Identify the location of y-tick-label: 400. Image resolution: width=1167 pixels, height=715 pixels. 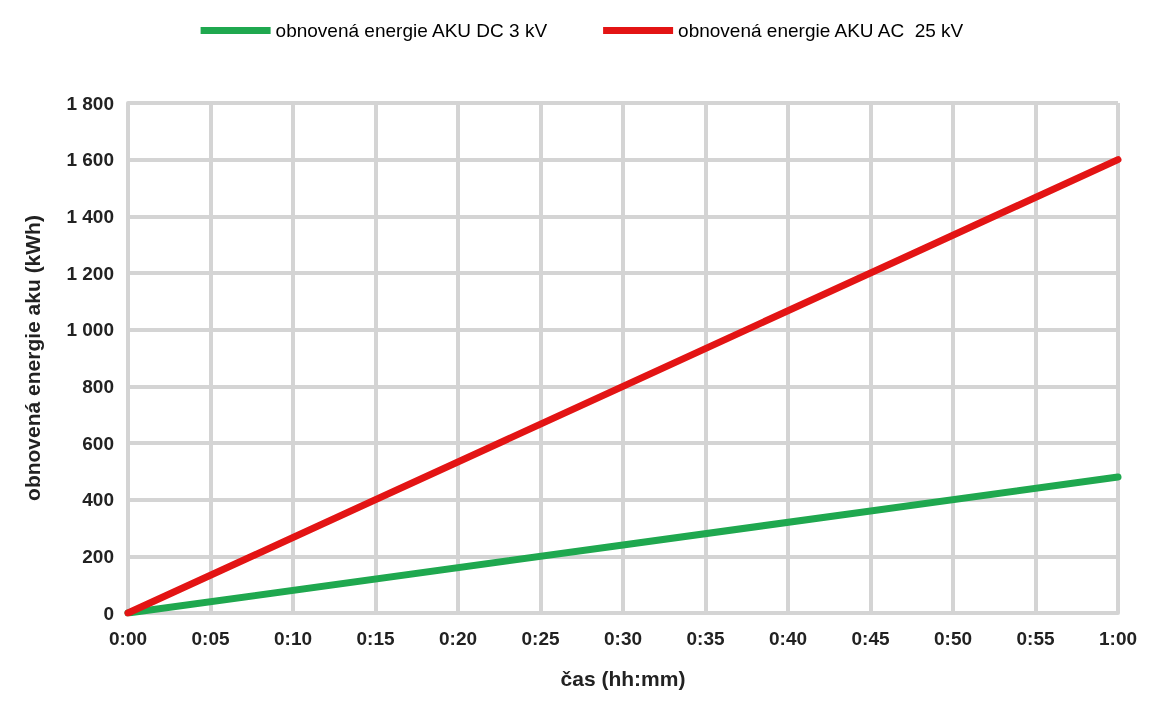
(98, 500).